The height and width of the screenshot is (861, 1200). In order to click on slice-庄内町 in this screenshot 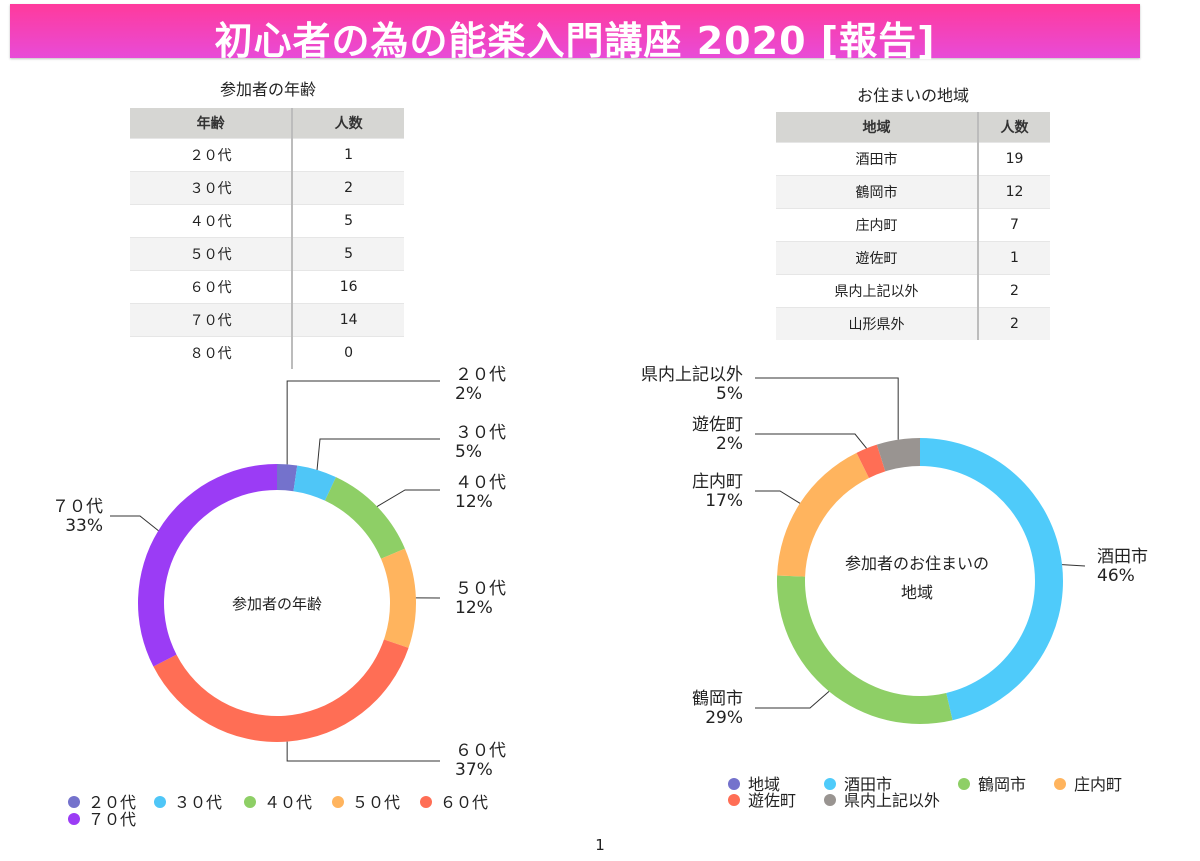, I will do `click(823, 514)`.